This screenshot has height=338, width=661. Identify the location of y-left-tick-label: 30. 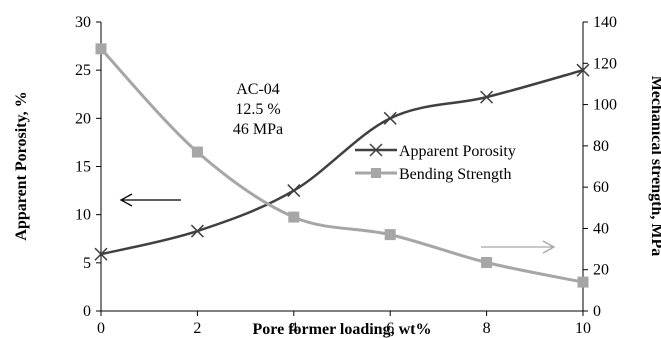
(83, 22).